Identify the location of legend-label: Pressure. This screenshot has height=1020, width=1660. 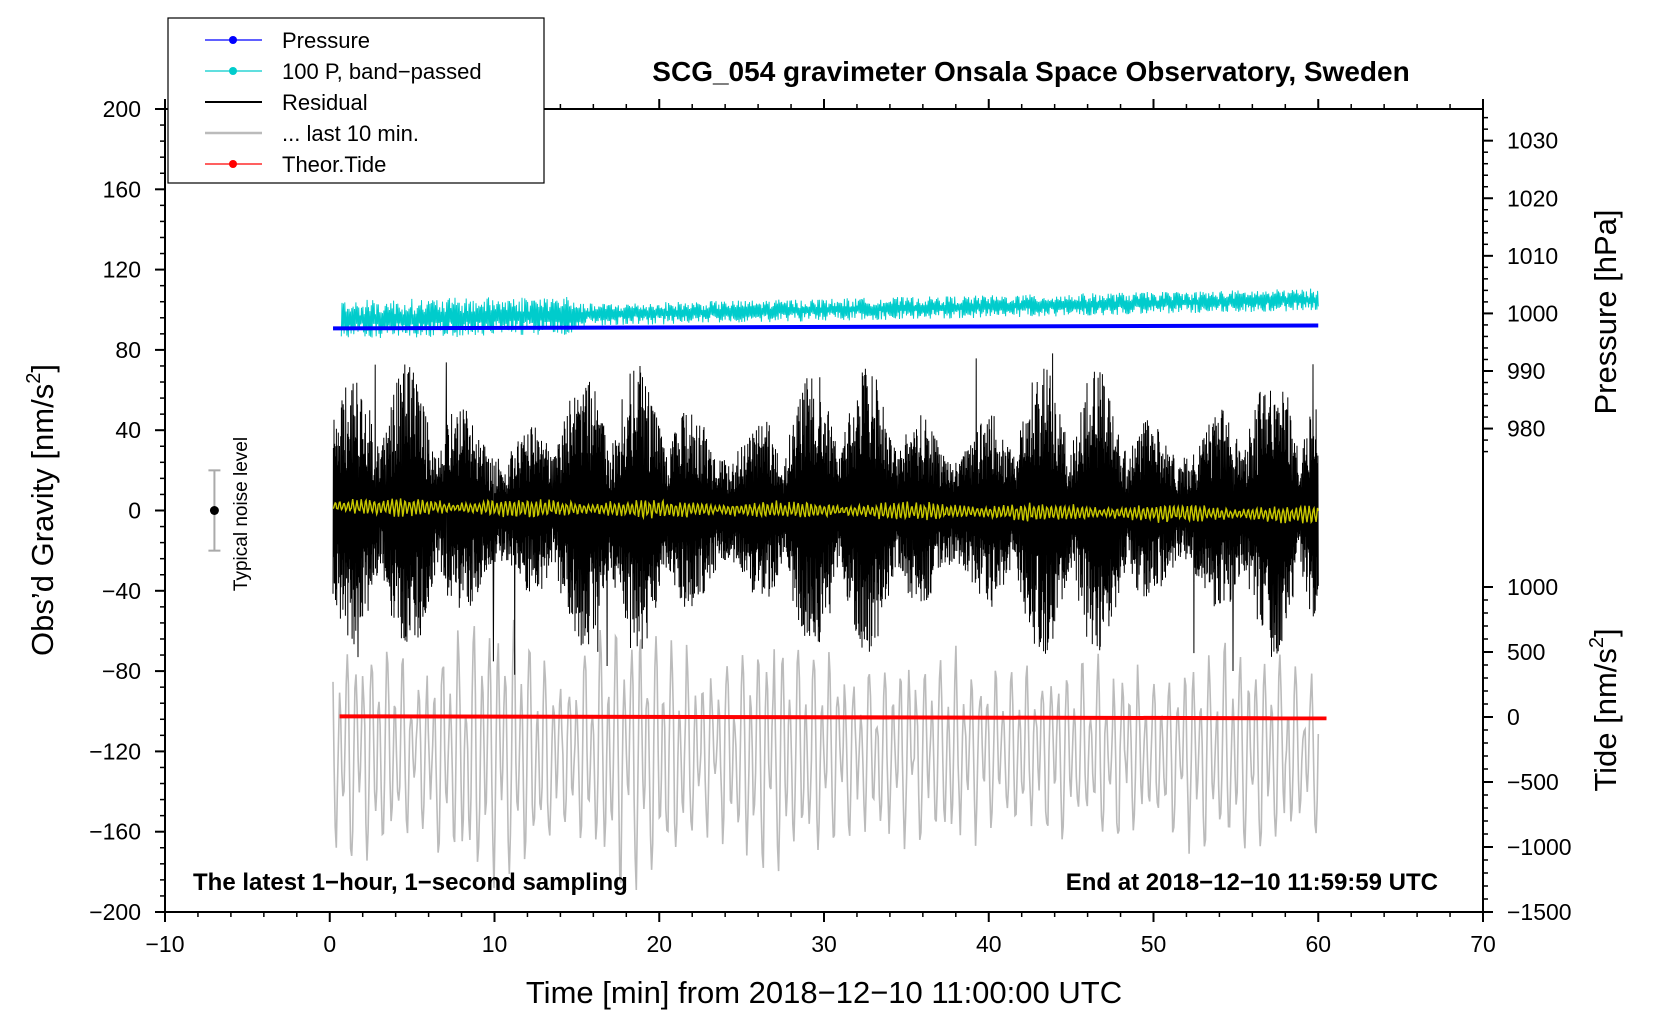
(326, 40).